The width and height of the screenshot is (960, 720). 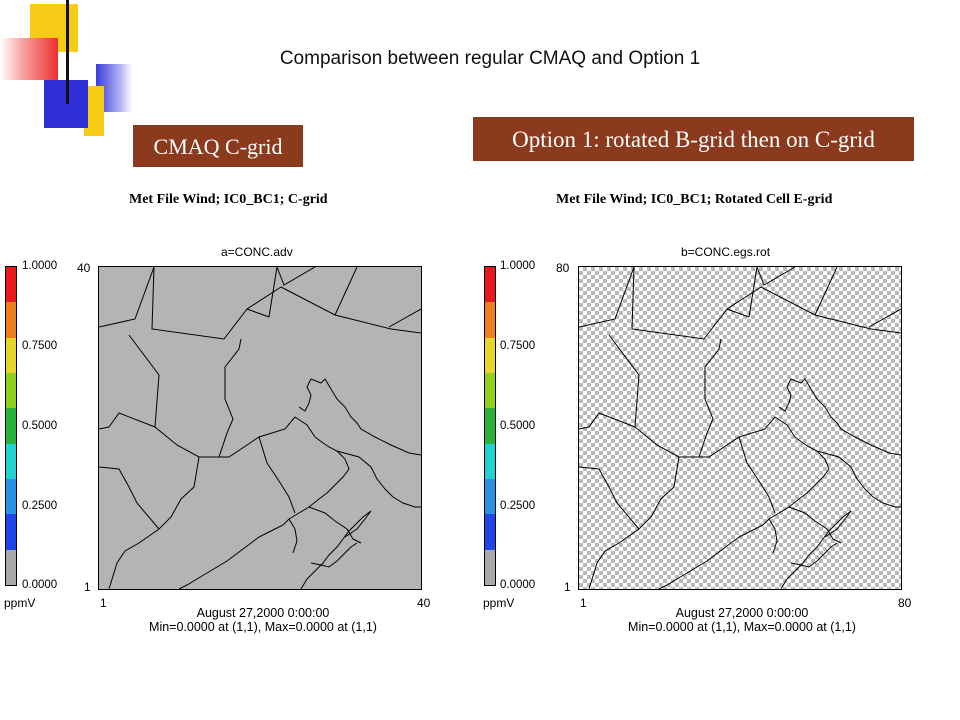 I want to click on right-colorbar, so click(x=490, y=426).